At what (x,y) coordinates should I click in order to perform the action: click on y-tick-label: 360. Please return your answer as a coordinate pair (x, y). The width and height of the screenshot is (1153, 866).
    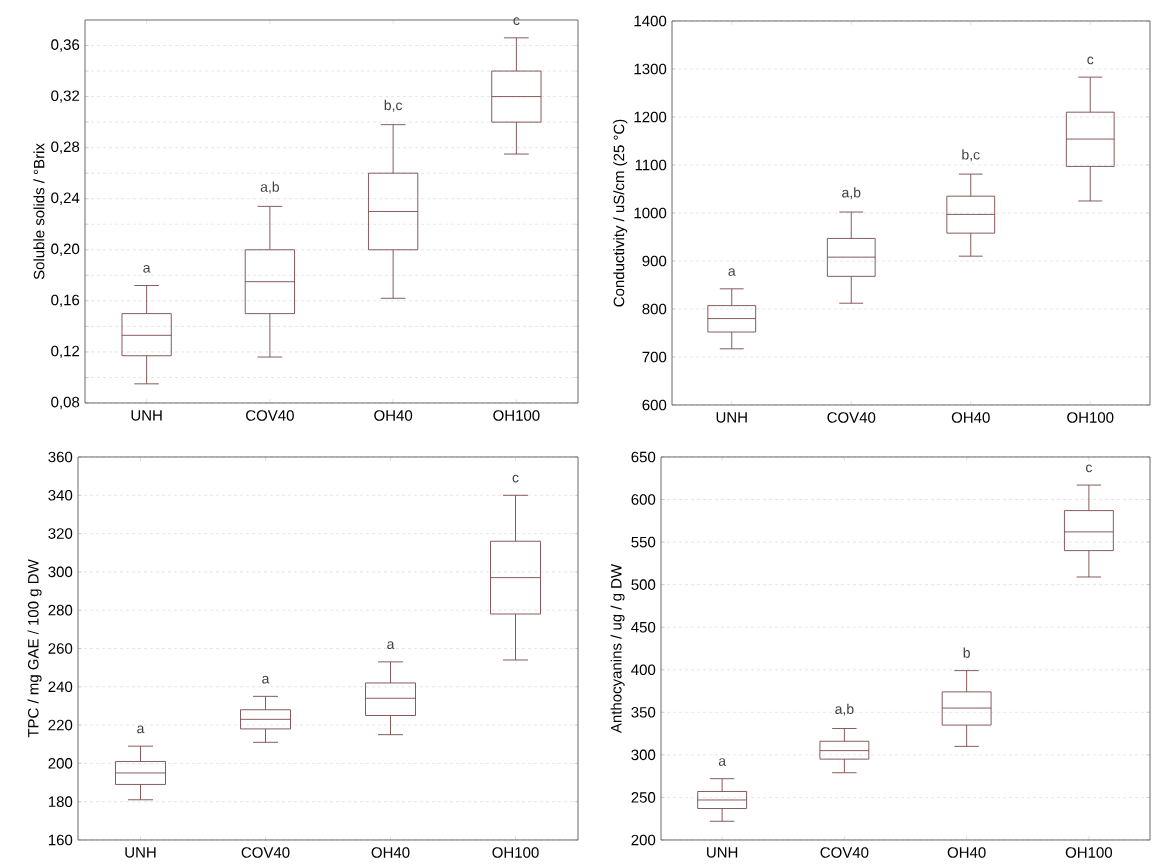
    Looking at the image, I should click on (60, 457).